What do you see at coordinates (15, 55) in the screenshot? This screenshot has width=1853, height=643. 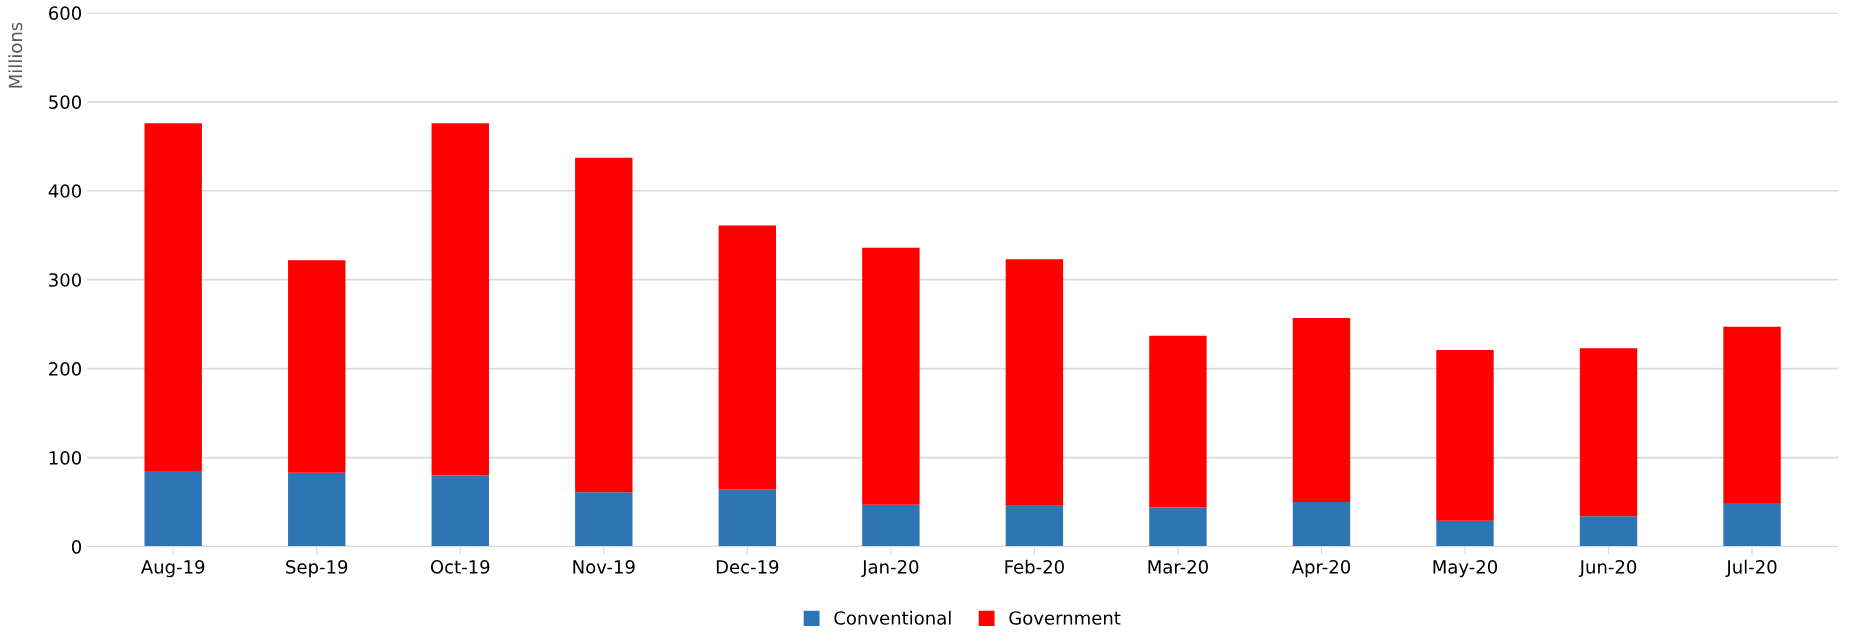 I see `y-axis-title: Millions` at bounding box center [15, 55].